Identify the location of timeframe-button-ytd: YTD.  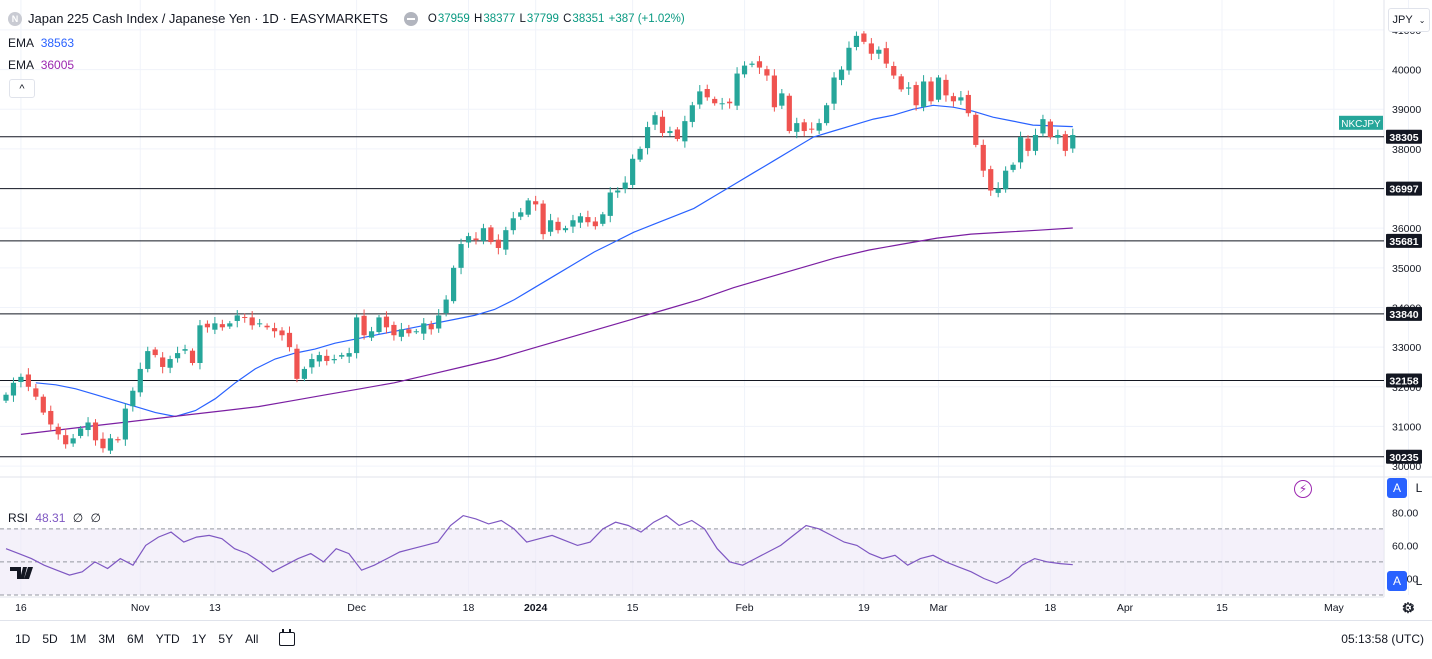
(167, 639).